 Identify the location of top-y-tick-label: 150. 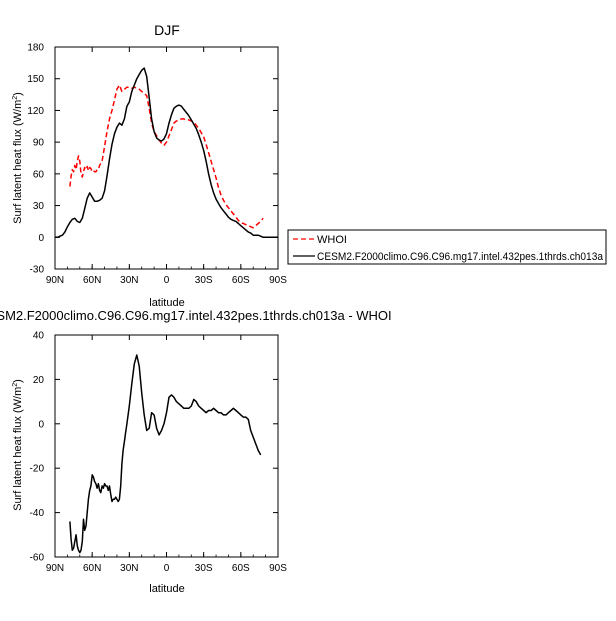
(35, 79).